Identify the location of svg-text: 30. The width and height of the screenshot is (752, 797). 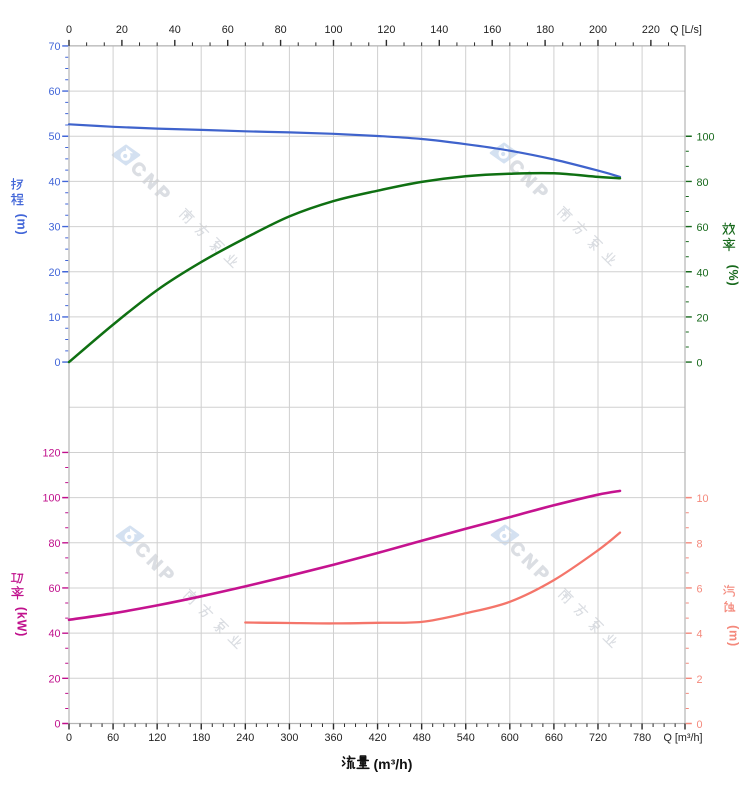
(54, 228).